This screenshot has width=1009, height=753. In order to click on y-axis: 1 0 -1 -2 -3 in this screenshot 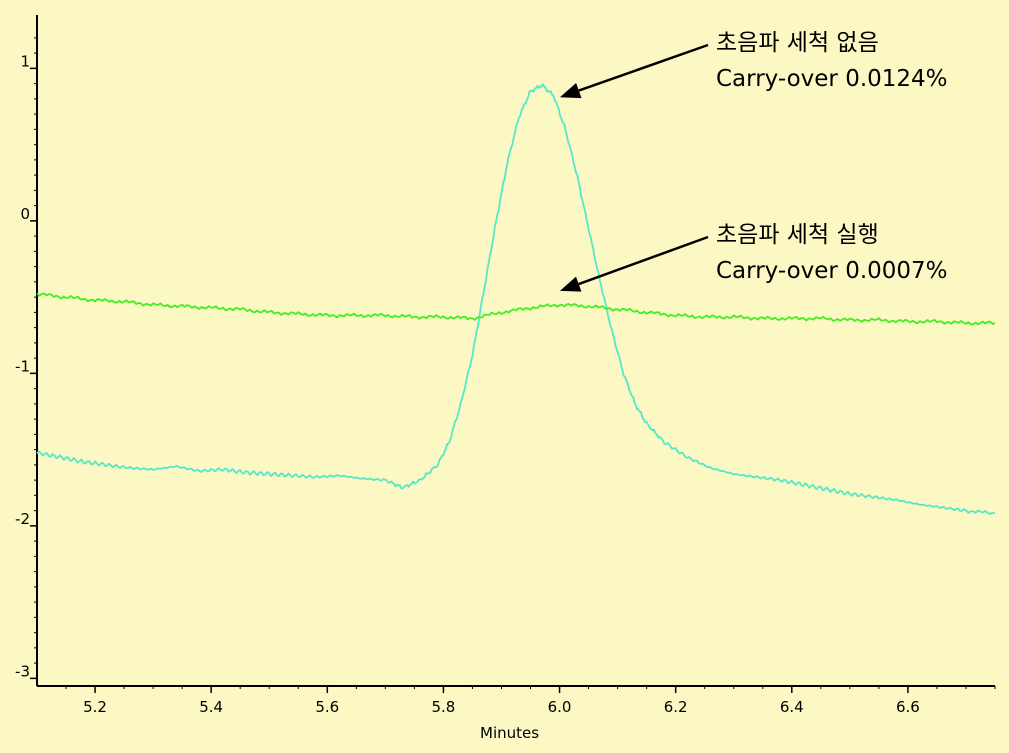, I will do `click(26, 350)`.